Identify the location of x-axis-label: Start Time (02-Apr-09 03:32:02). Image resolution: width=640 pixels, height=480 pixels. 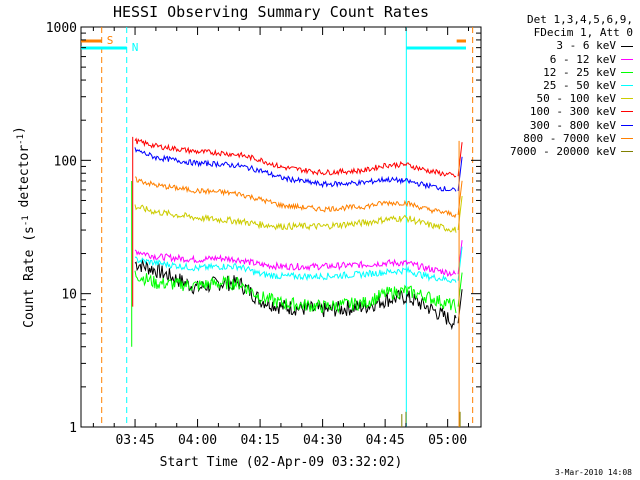
(281, 462).